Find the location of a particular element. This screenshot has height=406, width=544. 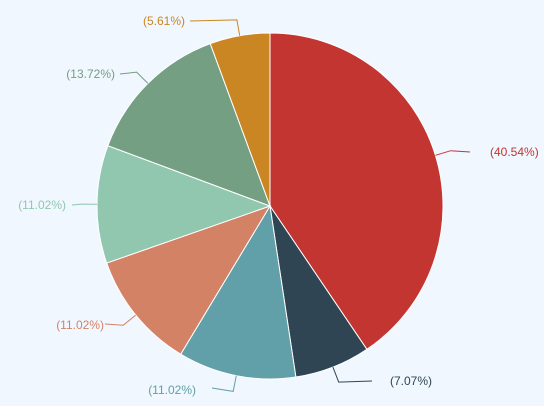

slice-label: (7.07%) is located at coordinates (411, 381).